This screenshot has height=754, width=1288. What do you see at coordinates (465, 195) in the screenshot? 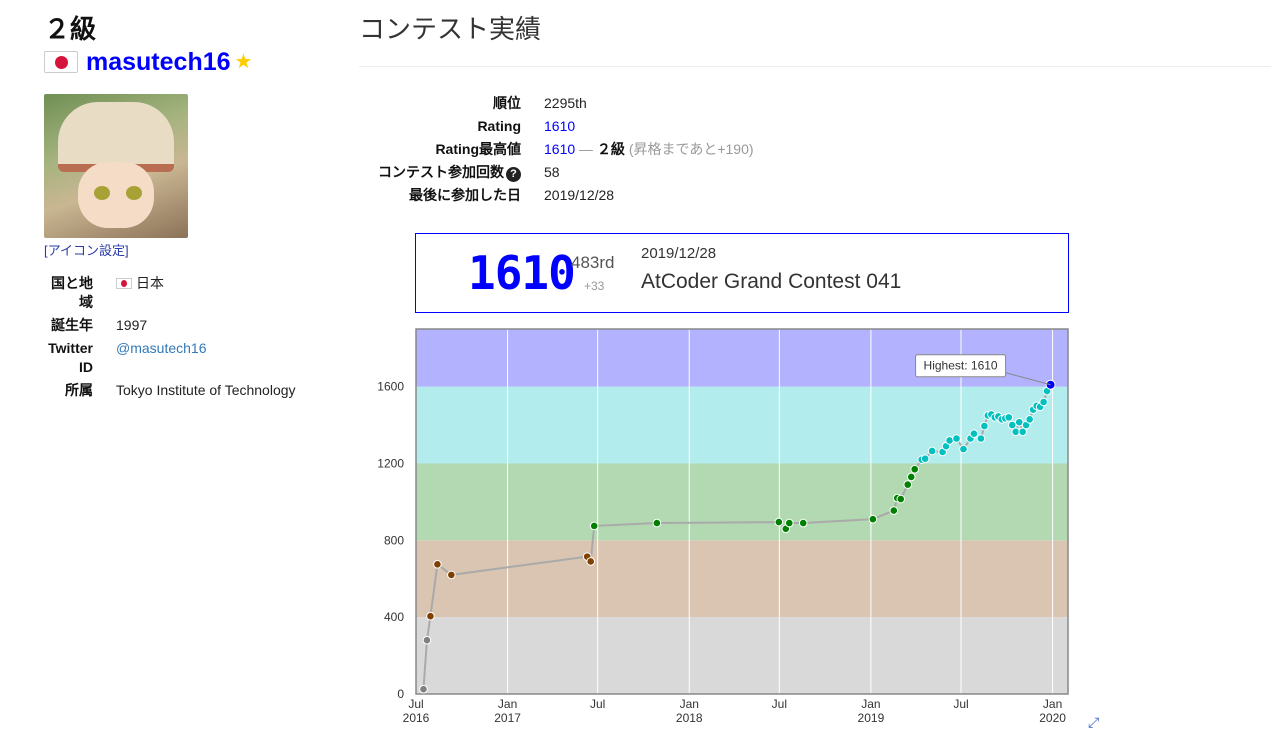
I see `last-contest-label: 最後に参加した日` at bounding box center [465, 195].